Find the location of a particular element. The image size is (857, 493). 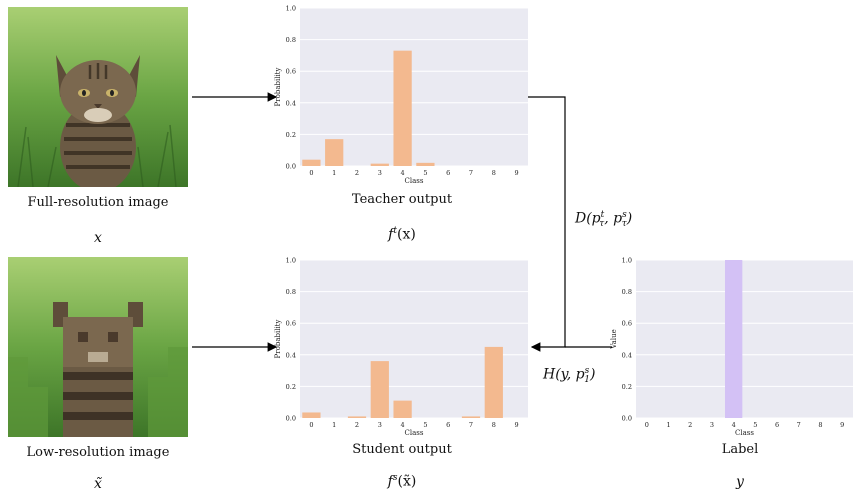

teacher-arg: (x) is located at coordinates (406, 234).